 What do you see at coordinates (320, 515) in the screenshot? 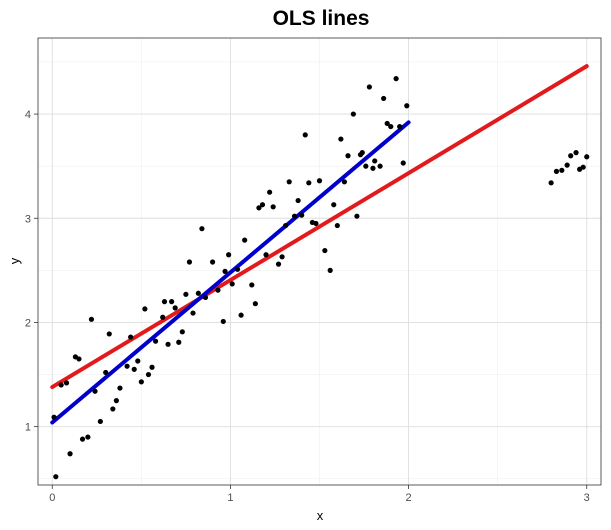
I see `x-axis-title: x` at bounding box center [320, 515].